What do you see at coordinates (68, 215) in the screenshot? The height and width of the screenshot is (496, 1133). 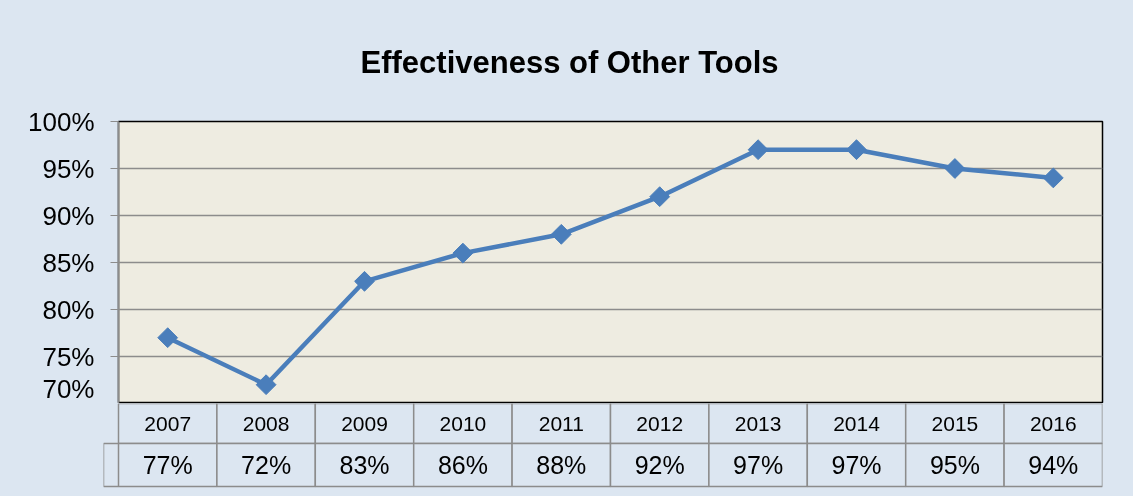 I see `y-tick-label: 90%` at bounding box center [68, 215].